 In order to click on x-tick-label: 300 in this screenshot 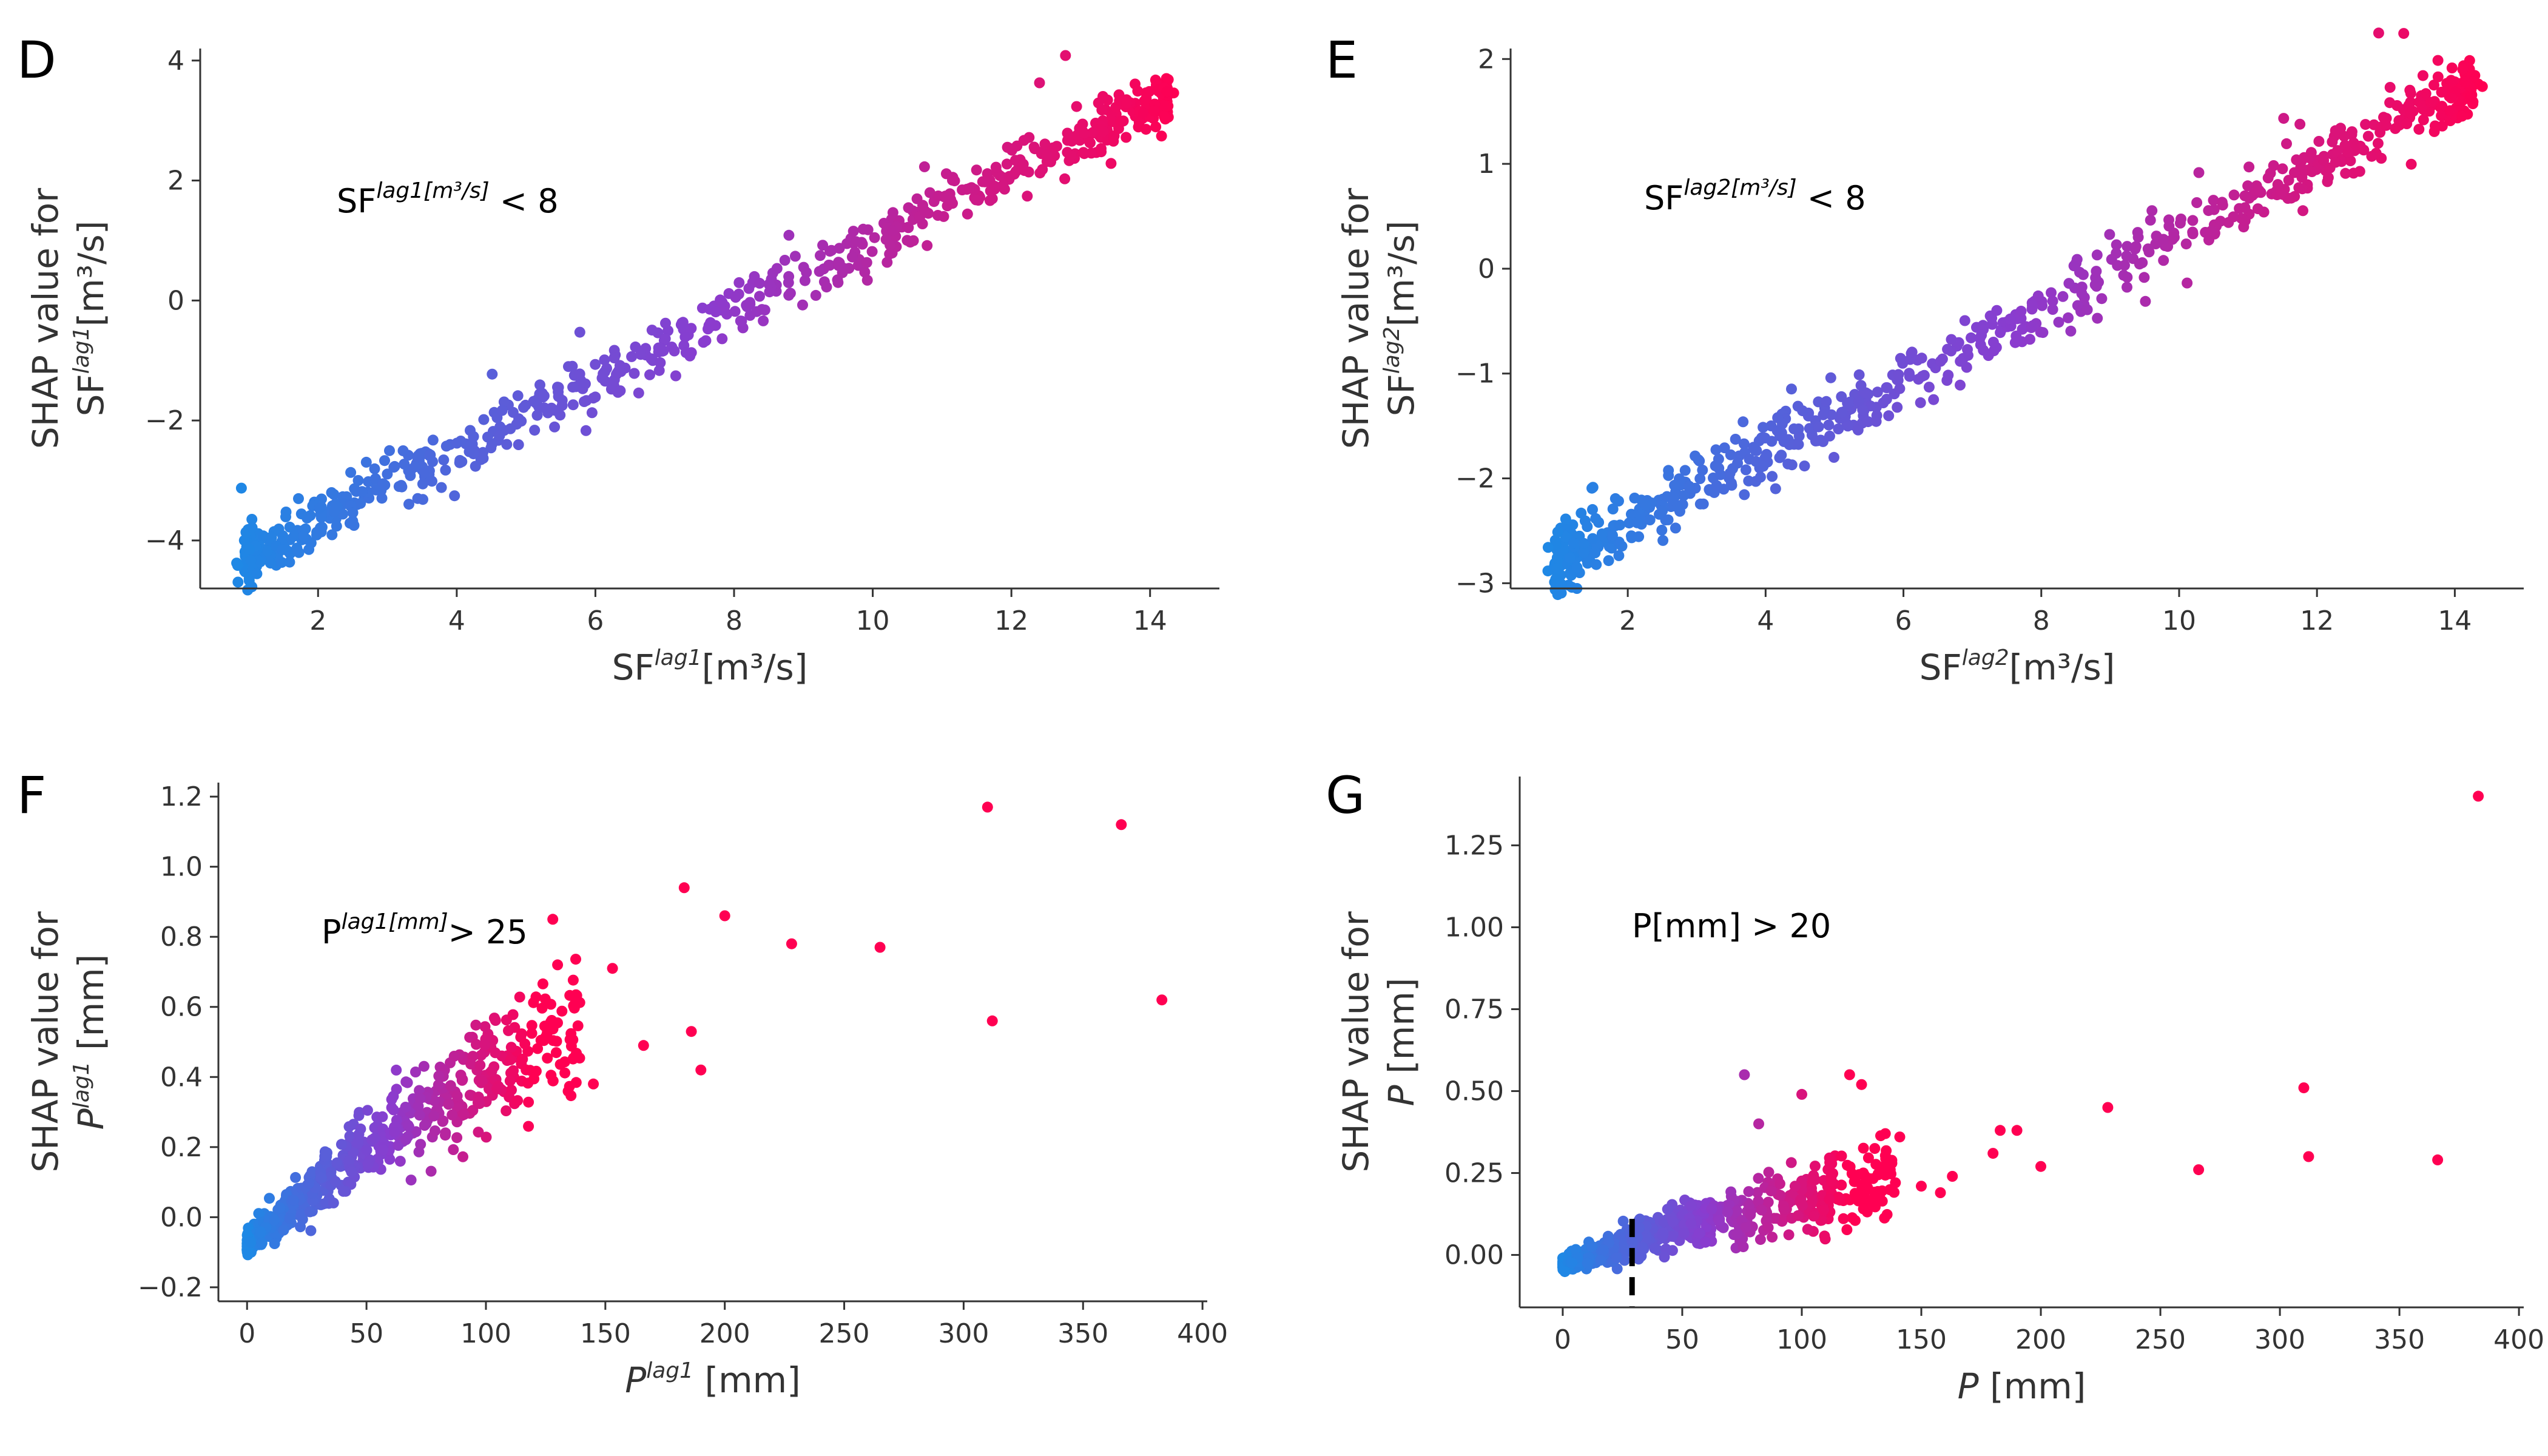, I will do `click(963, 1333)`.